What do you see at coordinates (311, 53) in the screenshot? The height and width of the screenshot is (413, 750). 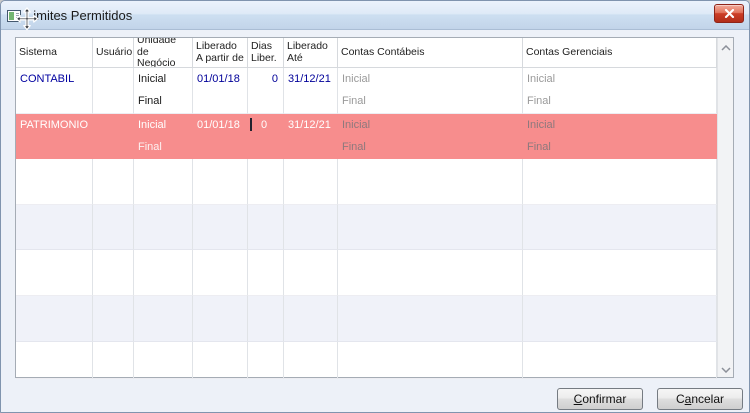 I see `col-header-liberado-ate: Liberado Até` at bounding box center [311, 53].